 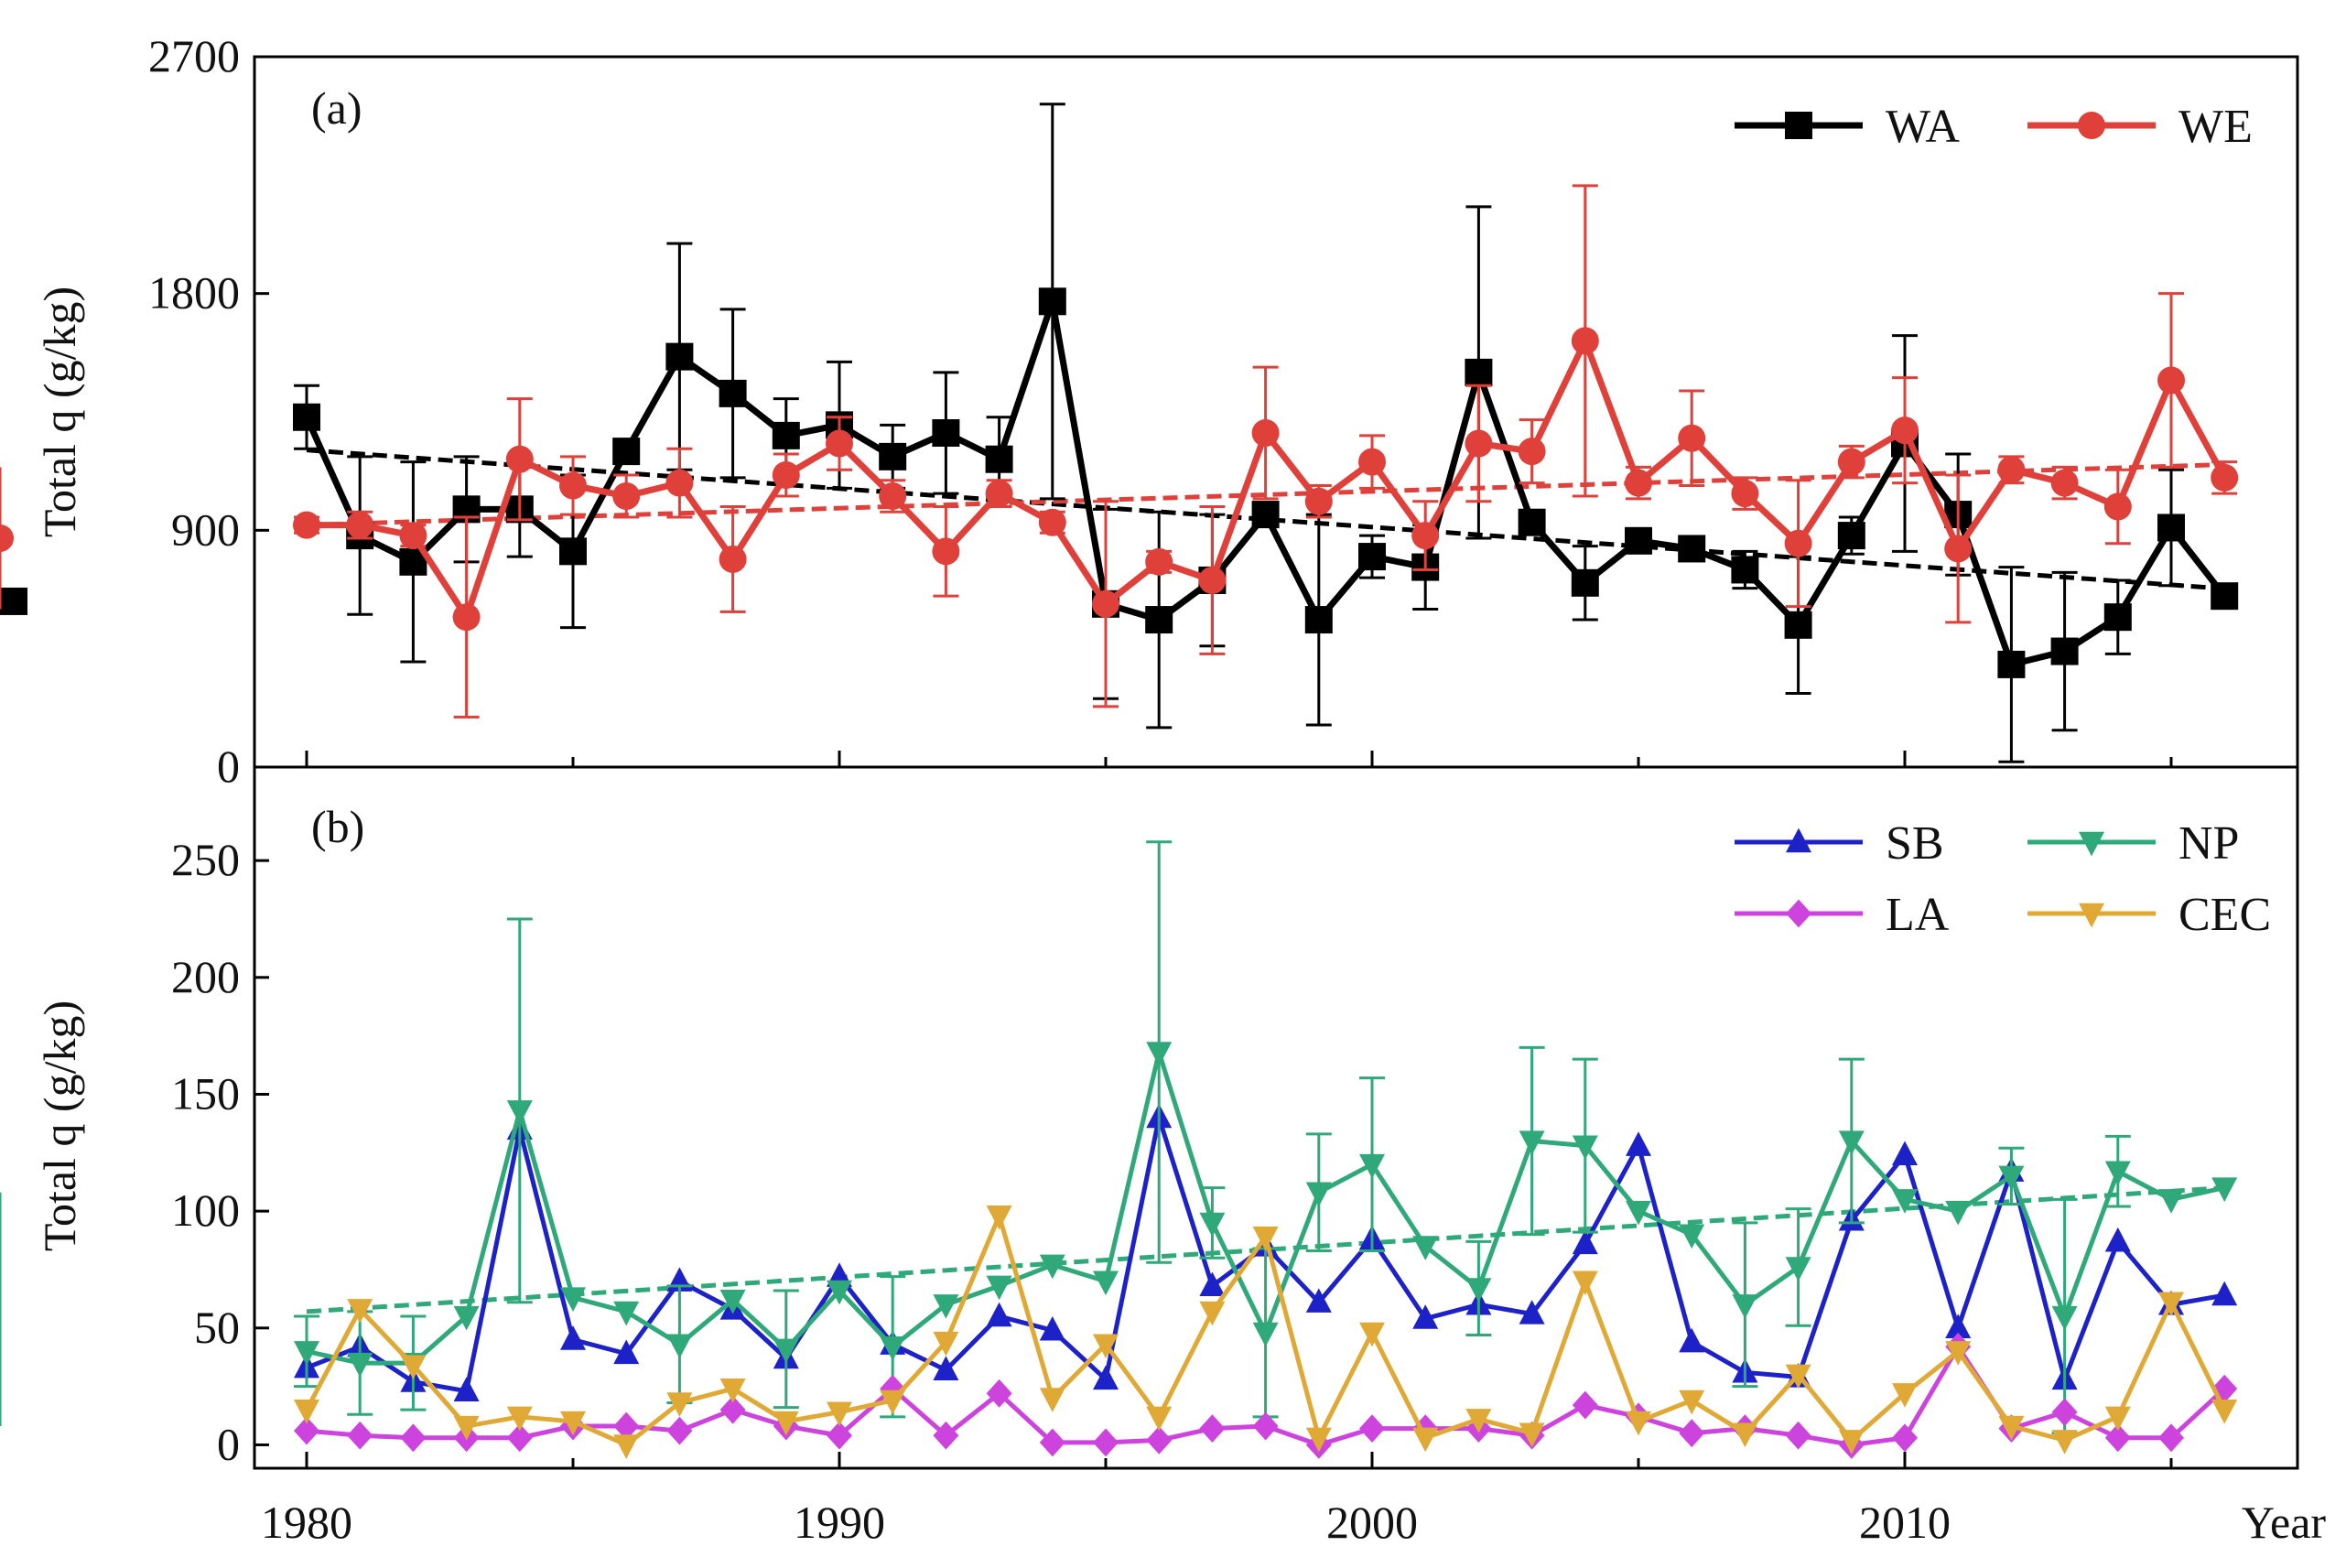 What do you see at coordinates (1692, 1434) in the screenshot?
I see `b-point-la-2006` at bounding box center [1692, 1434].